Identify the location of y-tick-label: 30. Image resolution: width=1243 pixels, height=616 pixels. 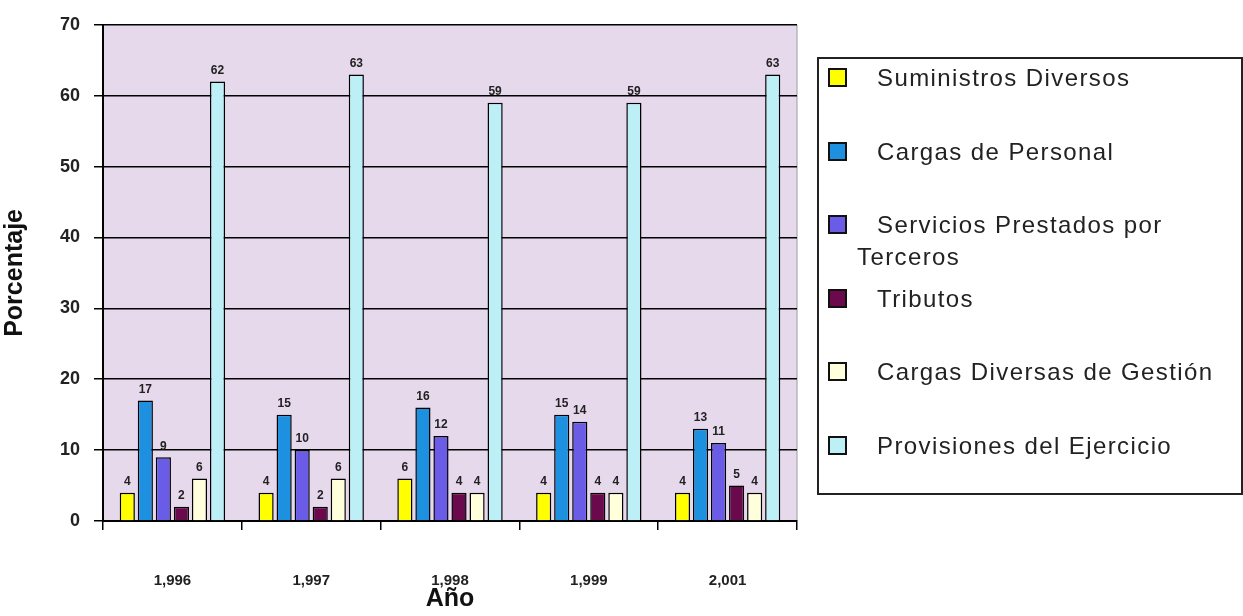
(69, 307).